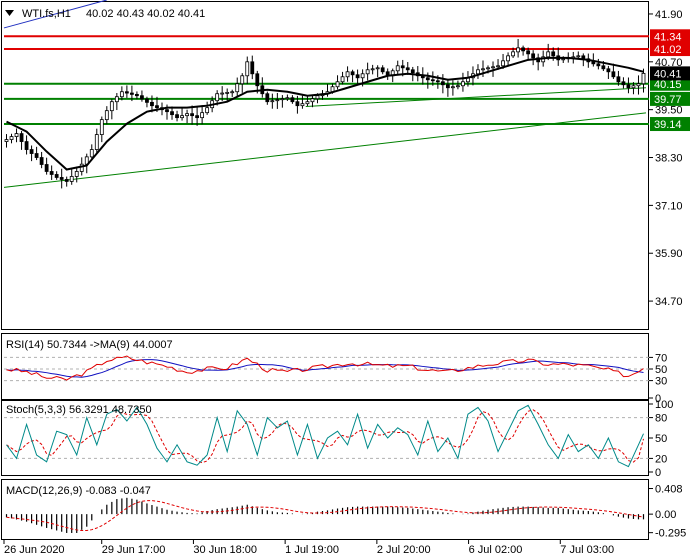  Describe the element at coordinates (668, 125) in the screenshot. I see `level-label-39.14: 39.14` at that location.